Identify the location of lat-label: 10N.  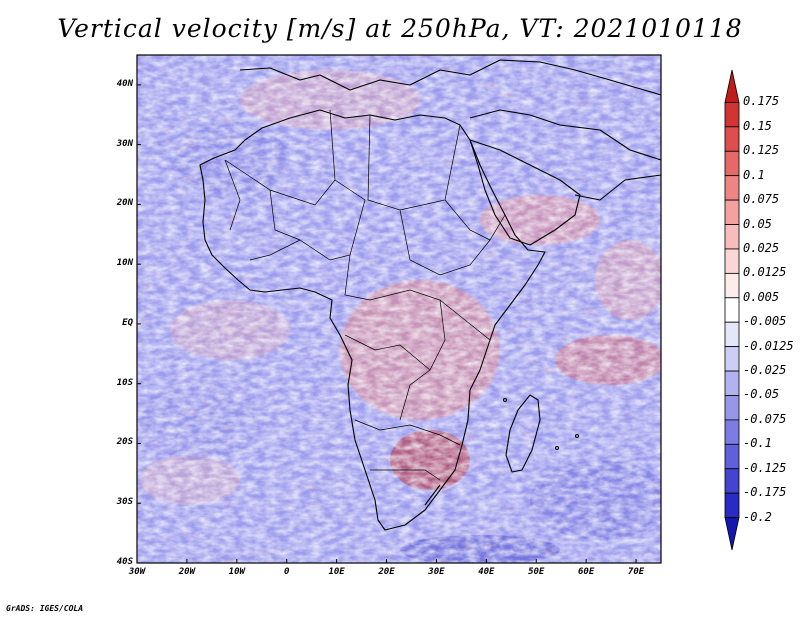
(124, 263).